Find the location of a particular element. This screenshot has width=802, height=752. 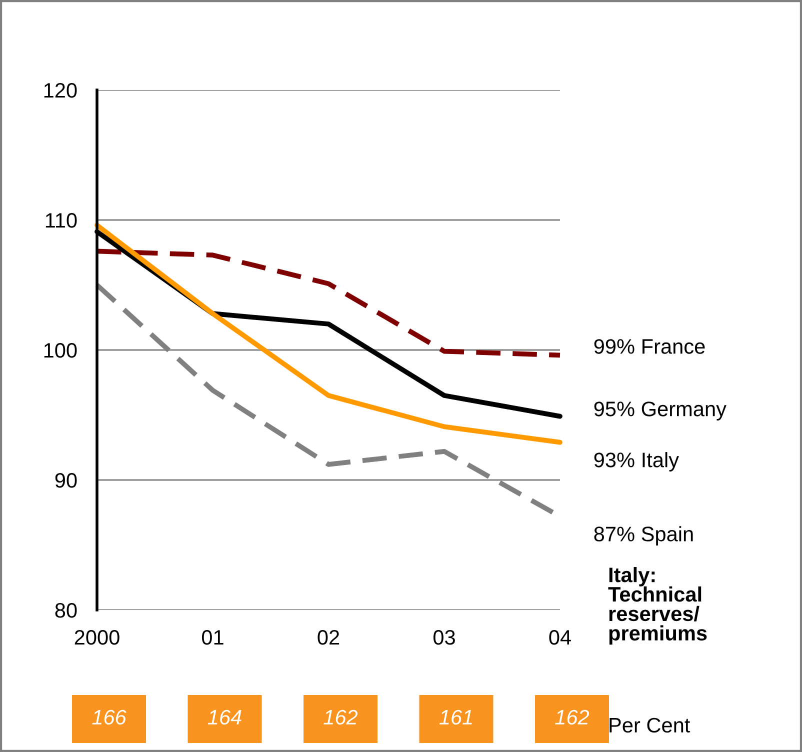

x-tick-label: 04 is located at coordinates (560, 637).